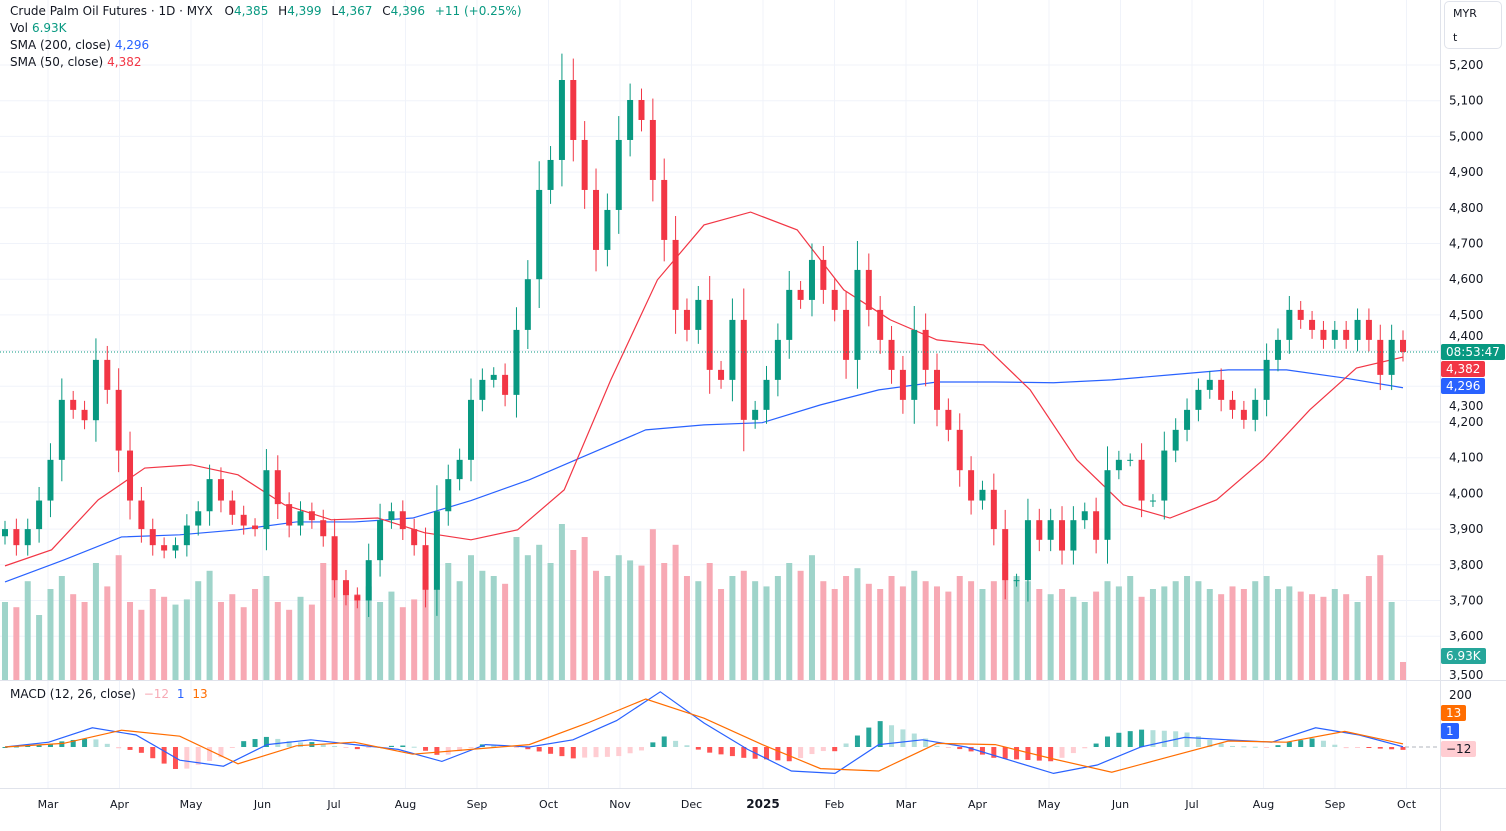 This screenshot has height=831, width=1506. What do you see at coordinates (1335, 804) in the screenshot?
I see `x-tick-label: Sep` at bounding box center [1335, 804].